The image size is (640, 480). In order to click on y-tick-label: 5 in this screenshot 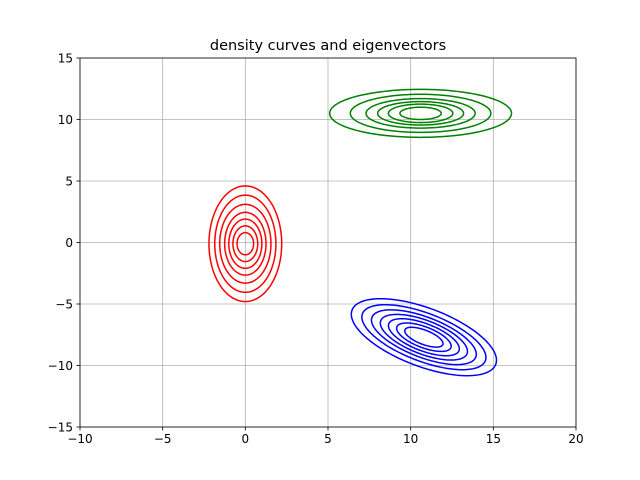, I will do `click(69, 181)`.